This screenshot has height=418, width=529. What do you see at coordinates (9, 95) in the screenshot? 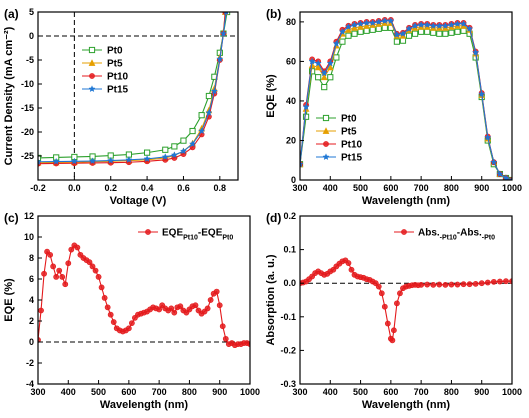
I see `y-axis-label: Current Density (mA cm⁻²)` at bounding box center [9, 95].